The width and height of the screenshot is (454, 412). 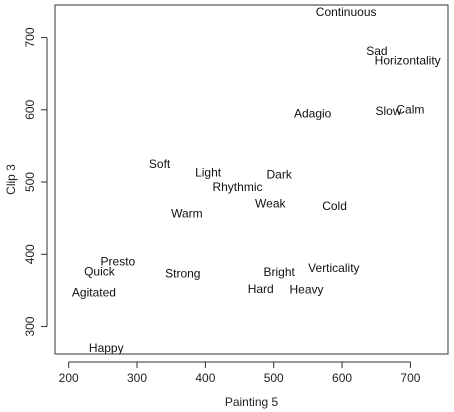 I want to click on point-label-sad: Sad, so click(x=376, y=51).